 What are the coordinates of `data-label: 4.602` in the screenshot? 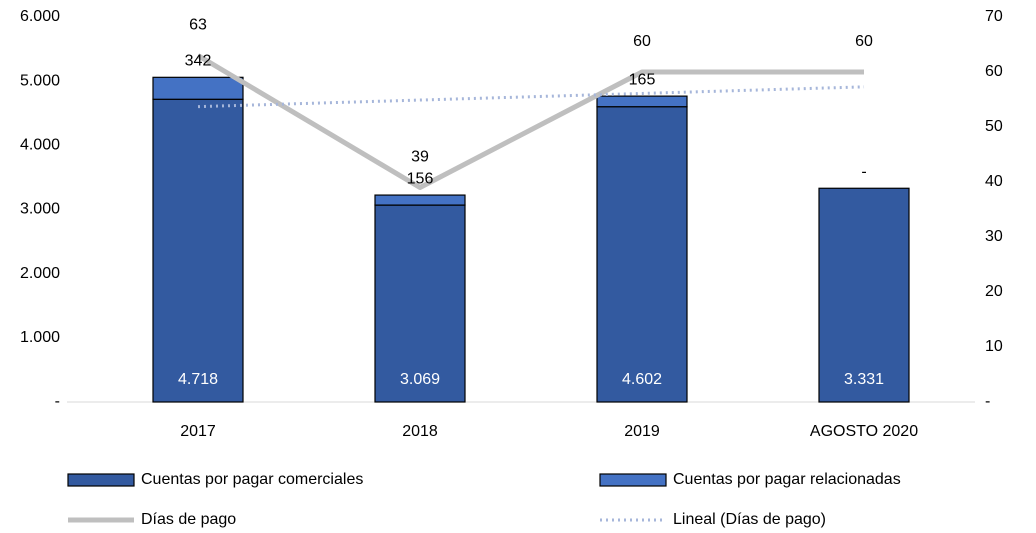 It's located at (642, 379).